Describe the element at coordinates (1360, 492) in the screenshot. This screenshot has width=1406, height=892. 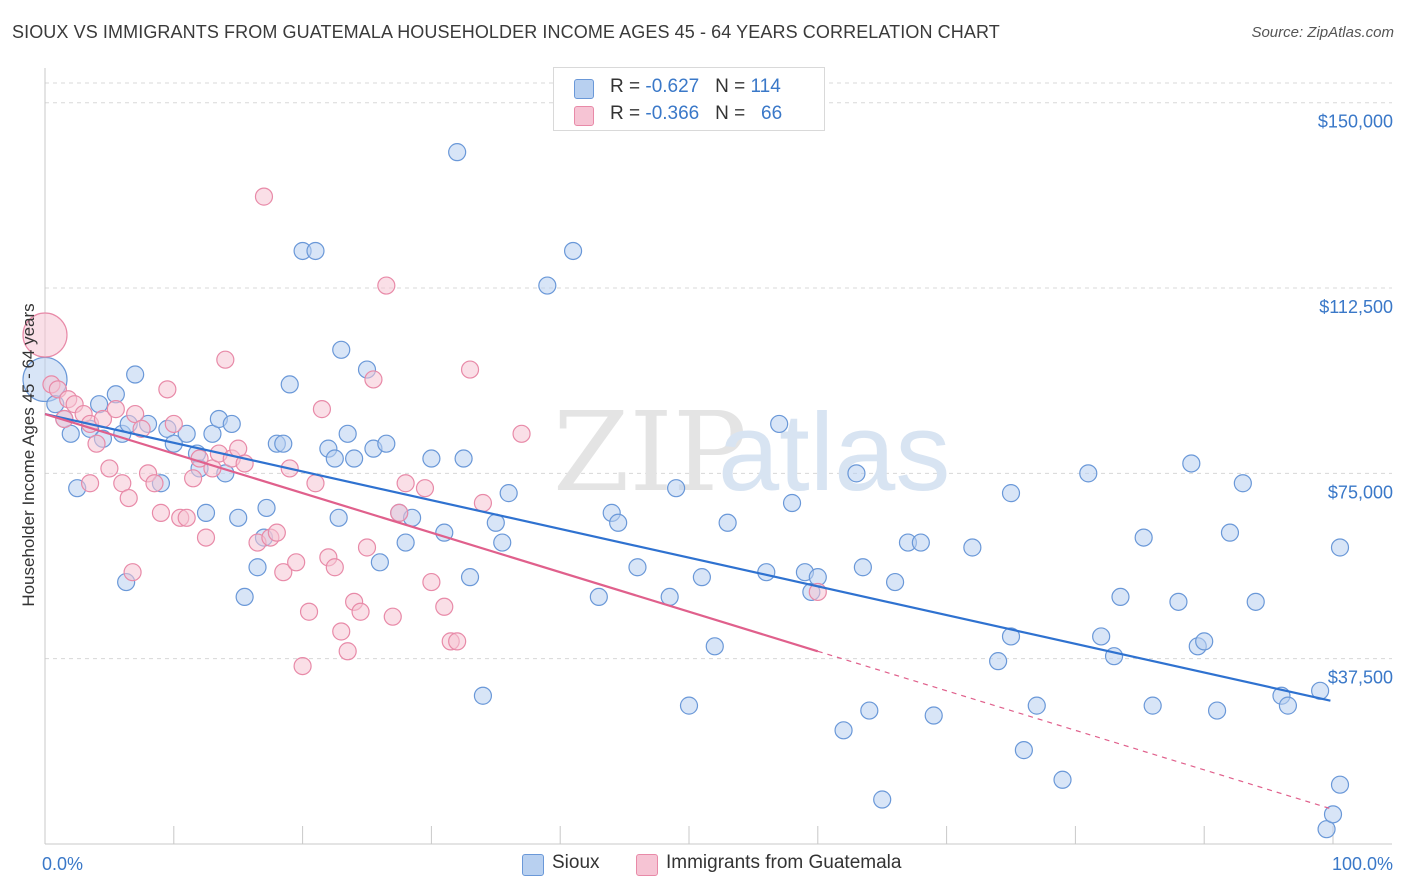
I see `y-tick-label: $75,000` at that location.